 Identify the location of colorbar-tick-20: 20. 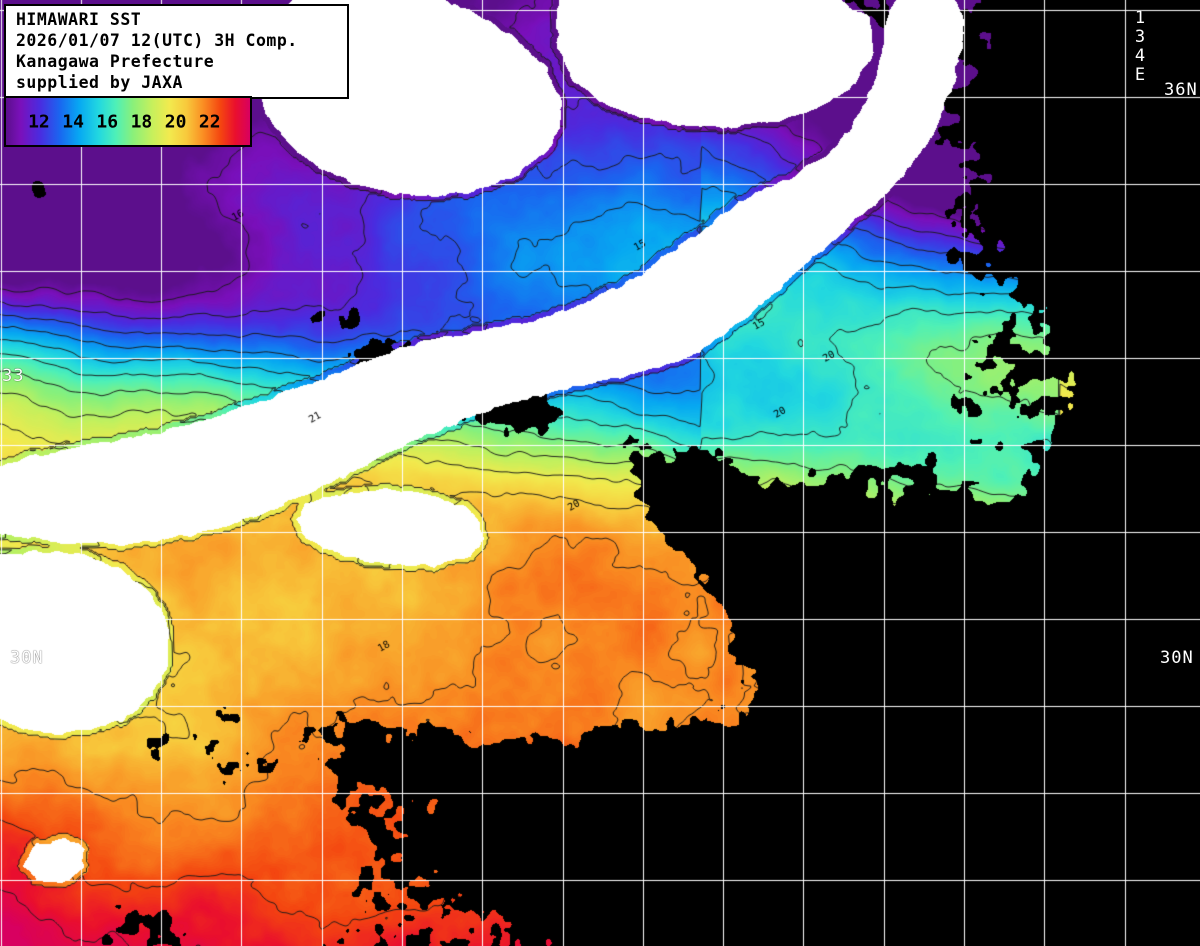
(175, 121).